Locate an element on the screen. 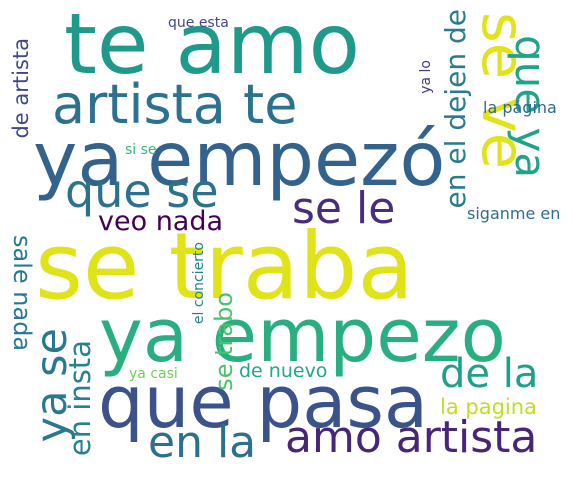 The height and width of the screenshot is (479, 572). word-cloud-word: la página is located at coordinates (520, 107).